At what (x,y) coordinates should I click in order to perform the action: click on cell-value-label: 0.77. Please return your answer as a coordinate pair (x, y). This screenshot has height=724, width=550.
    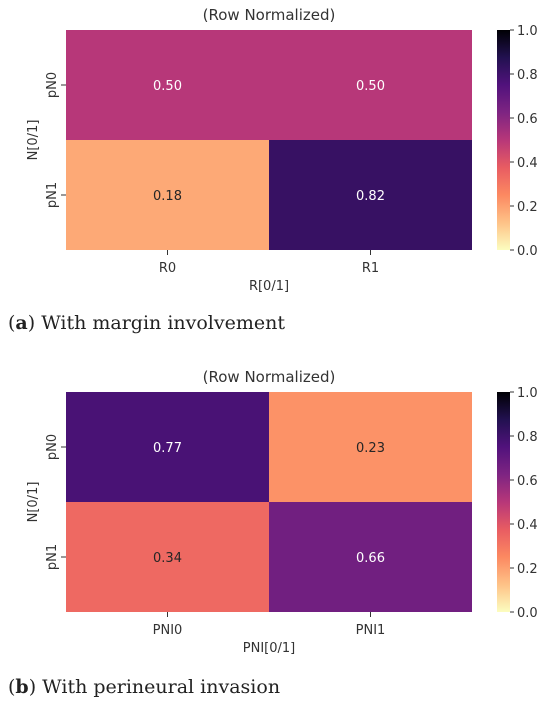
    Looking at the image, I should click on (167, 448).